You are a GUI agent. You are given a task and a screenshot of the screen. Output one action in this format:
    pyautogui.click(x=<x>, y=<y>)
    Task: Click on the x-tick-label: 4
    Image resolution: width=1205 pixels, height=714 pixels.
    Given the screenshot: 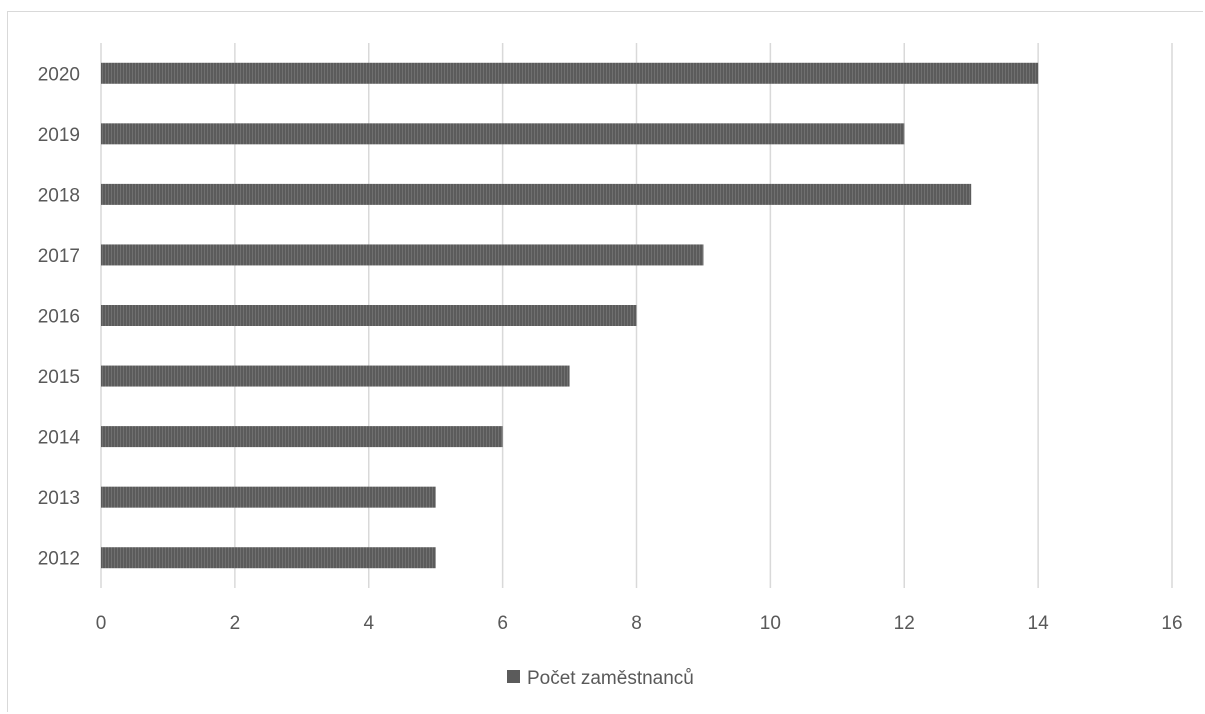 What is the action you would take?
    pyautogui.click(x=368, y=623)
    